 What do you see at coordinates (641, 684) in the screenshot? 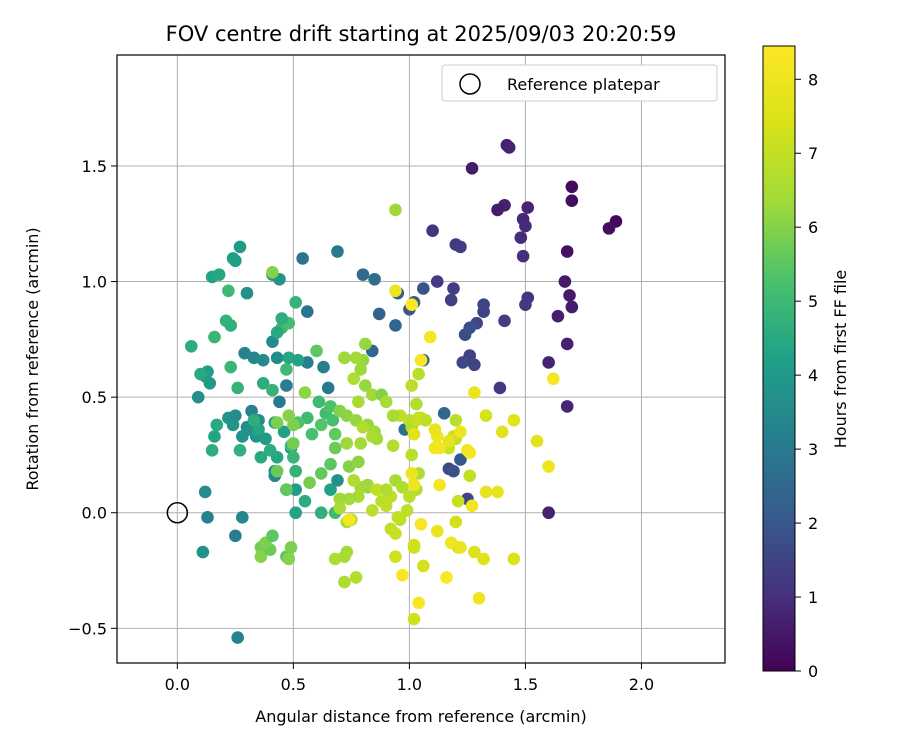
I see `x-tick-label: 2.0` at bounding box center [641, 684].